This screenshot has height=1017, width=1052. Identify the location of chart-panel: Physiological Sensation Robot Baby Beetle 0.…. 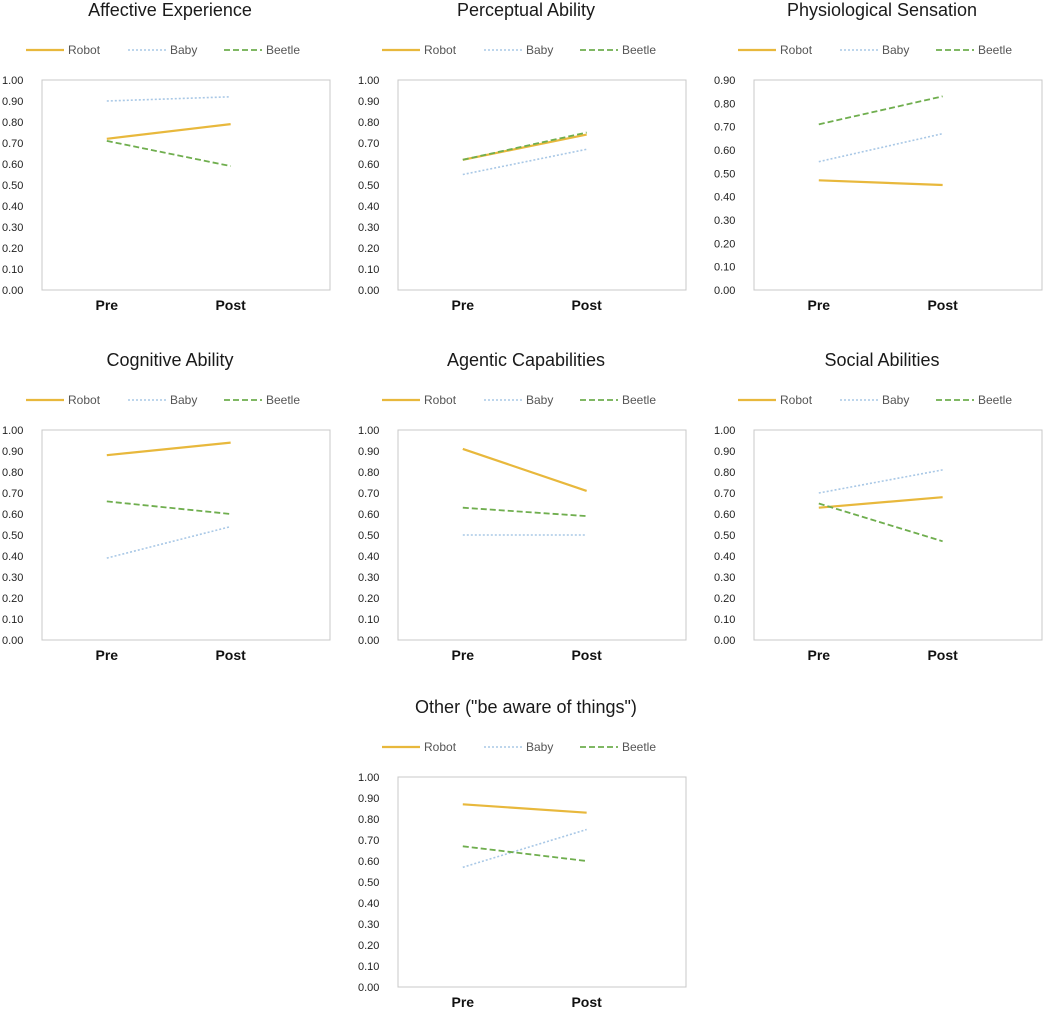
(882, 160).